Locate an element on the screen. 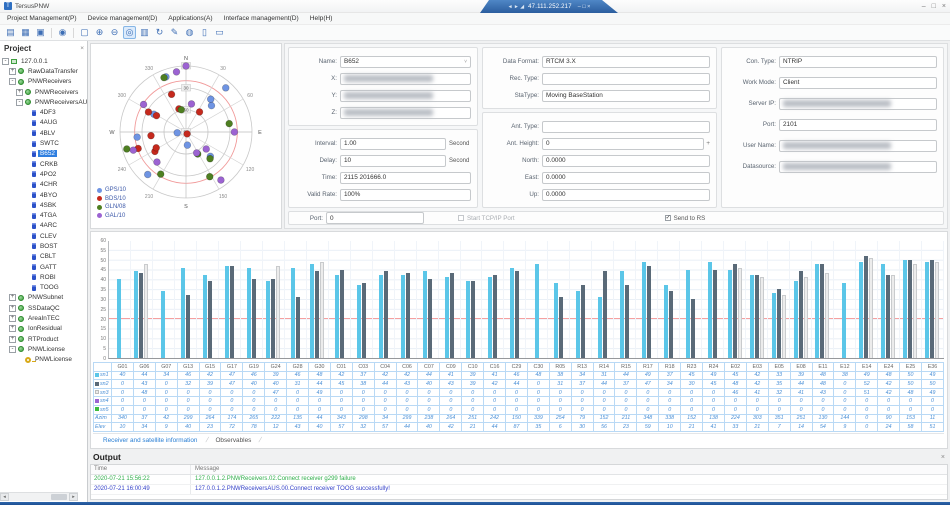 The image size is (950, 505). banner-nav-icons: ◄ ► ◢ is located at coordinates (516, 6).